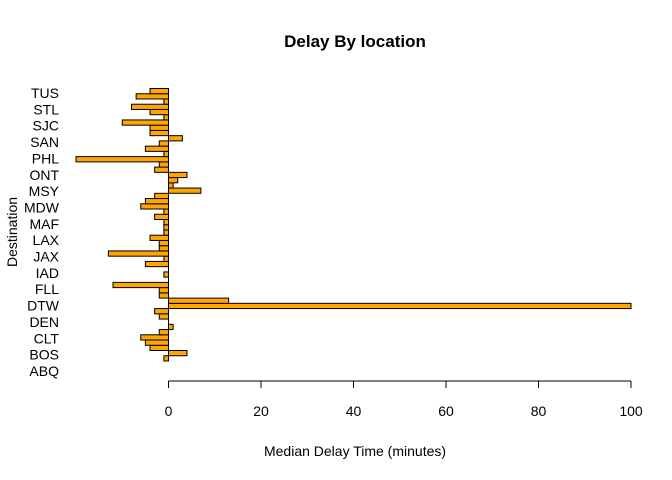 The height and width of the screenshot is (480, 672). Describe the element at coordinates (355, 451) in the screenshot. I see `x-axis-title: Median Delay Time (minutes)` at that location.